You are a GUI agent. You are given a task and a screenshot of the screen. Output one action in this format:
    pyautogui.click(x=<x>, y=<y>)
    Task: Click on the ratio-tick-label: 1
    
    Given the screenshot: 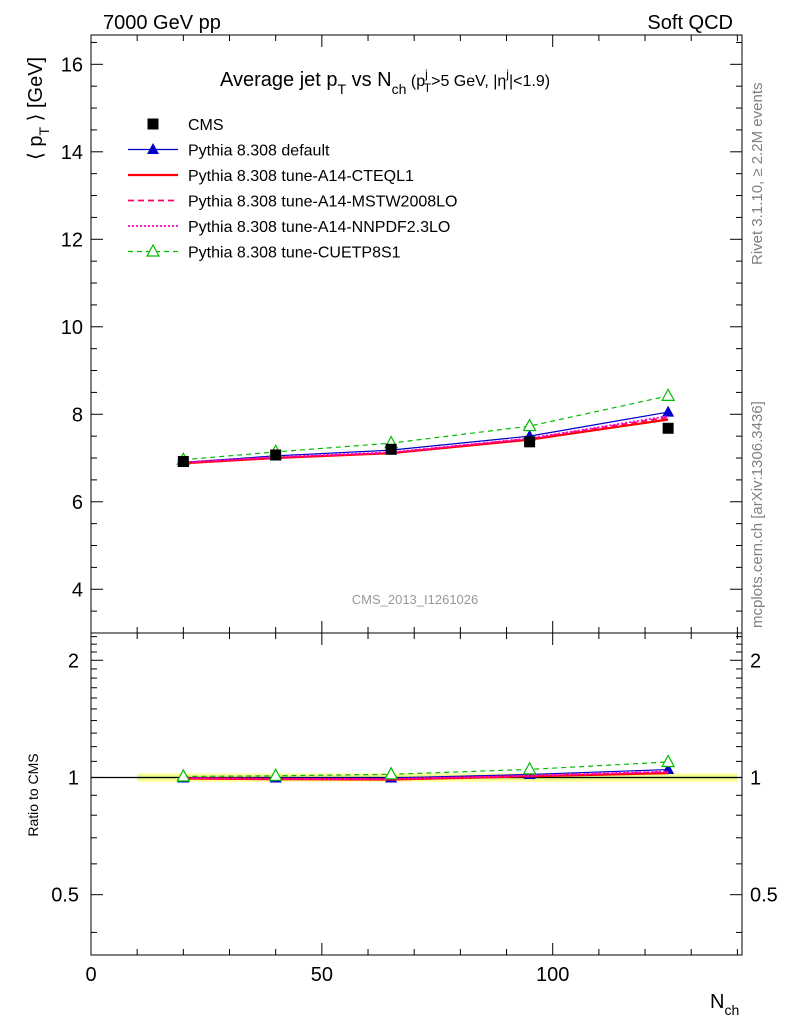 What is the action you would take?
    pyautogui.click(x=73, y=778)
    